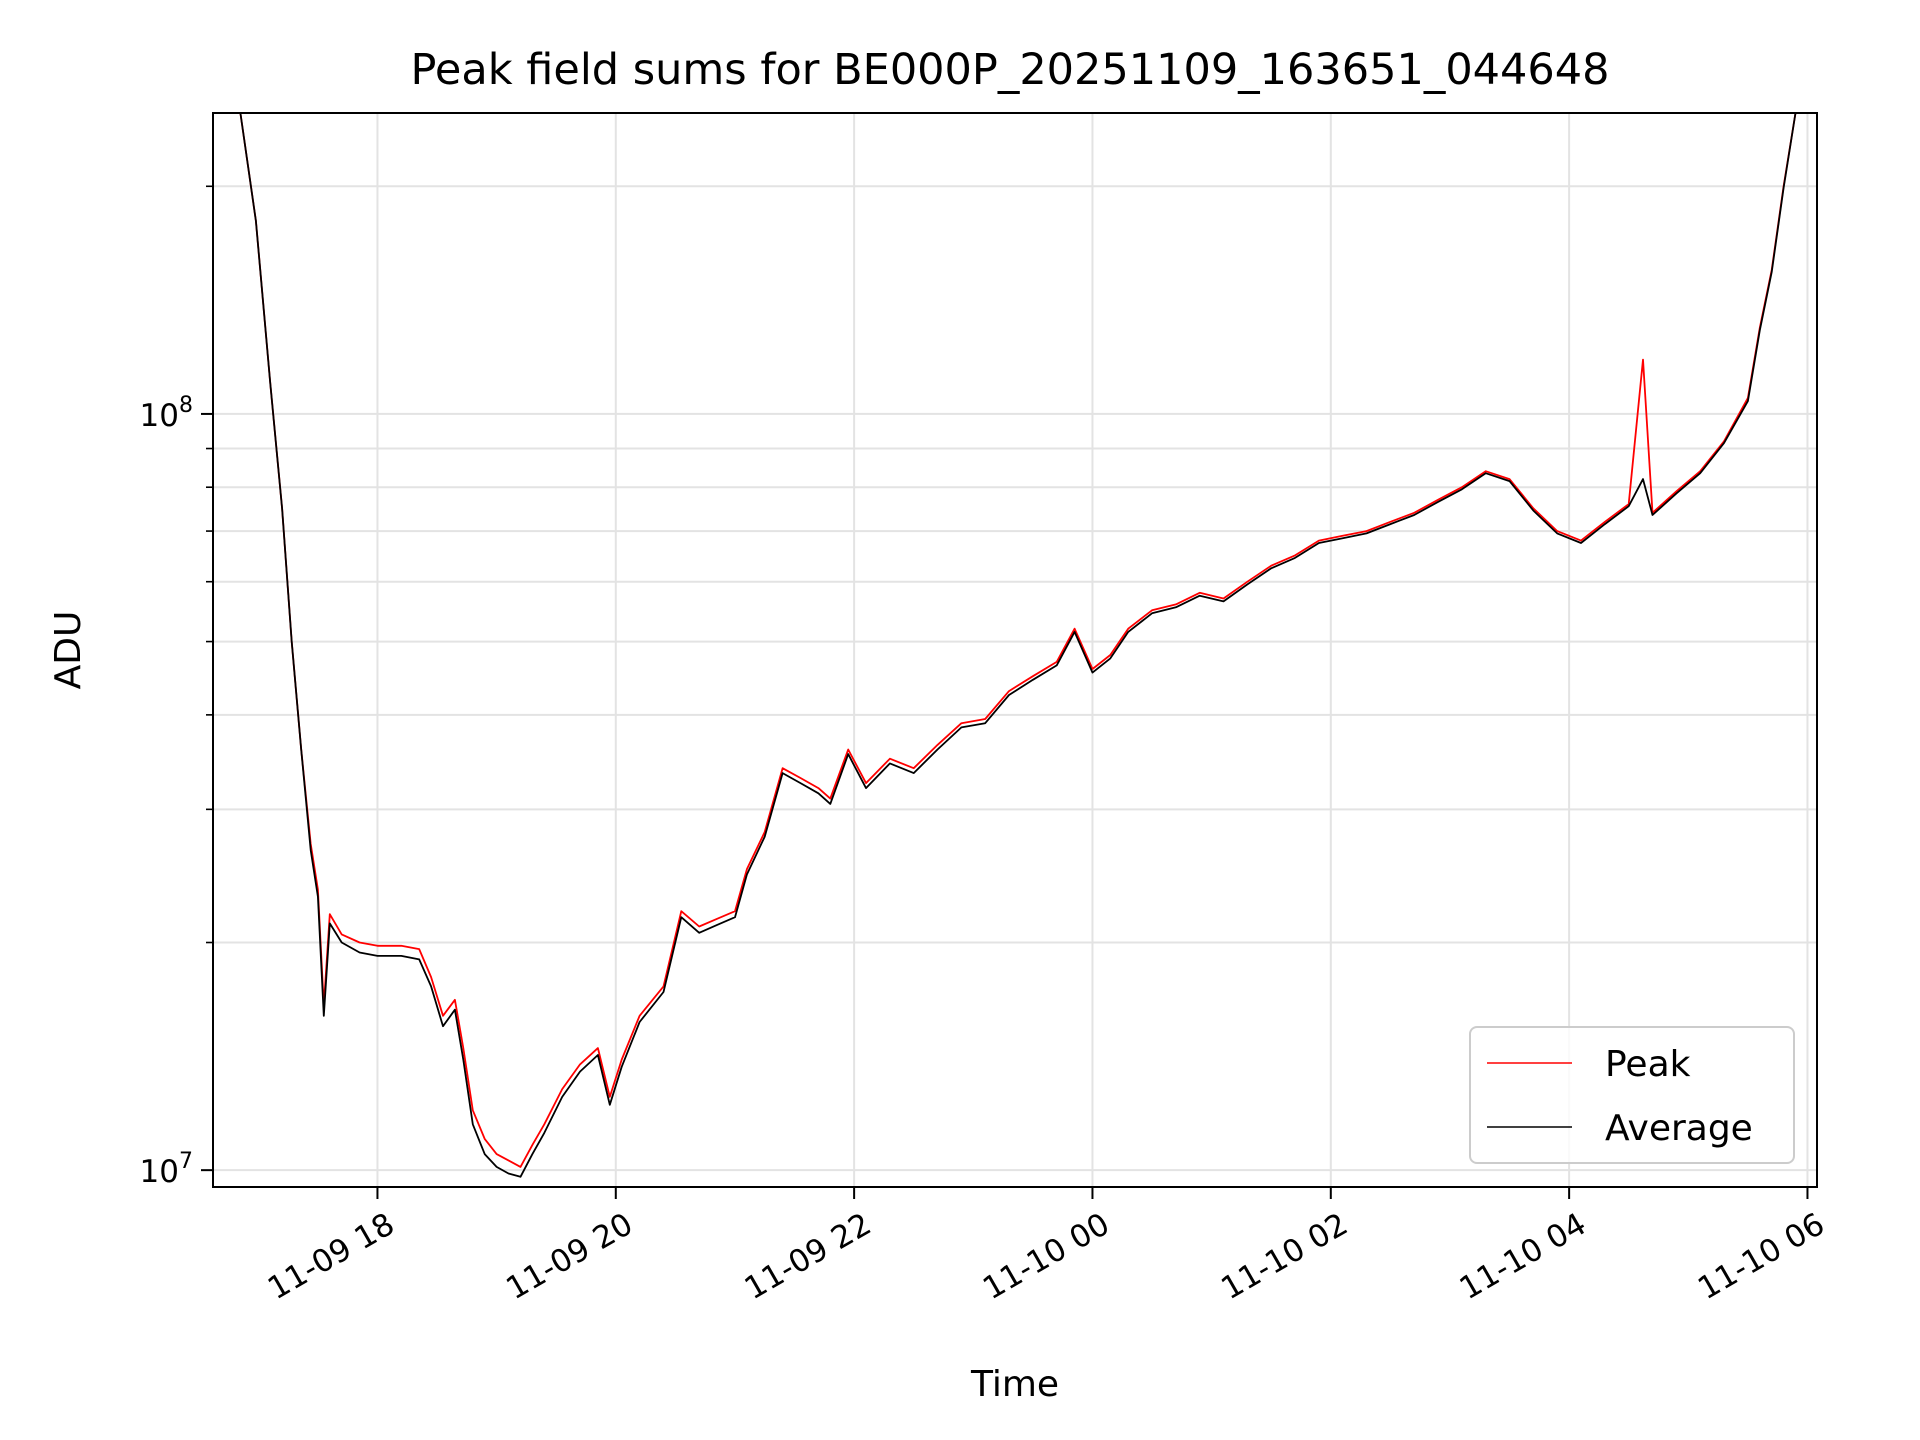 The height and width of the screenshot is (1440, 1920). Describe the element at coordinates (1014, 1384) in the screenshot. I see `x-axis-label: Time` at that location.